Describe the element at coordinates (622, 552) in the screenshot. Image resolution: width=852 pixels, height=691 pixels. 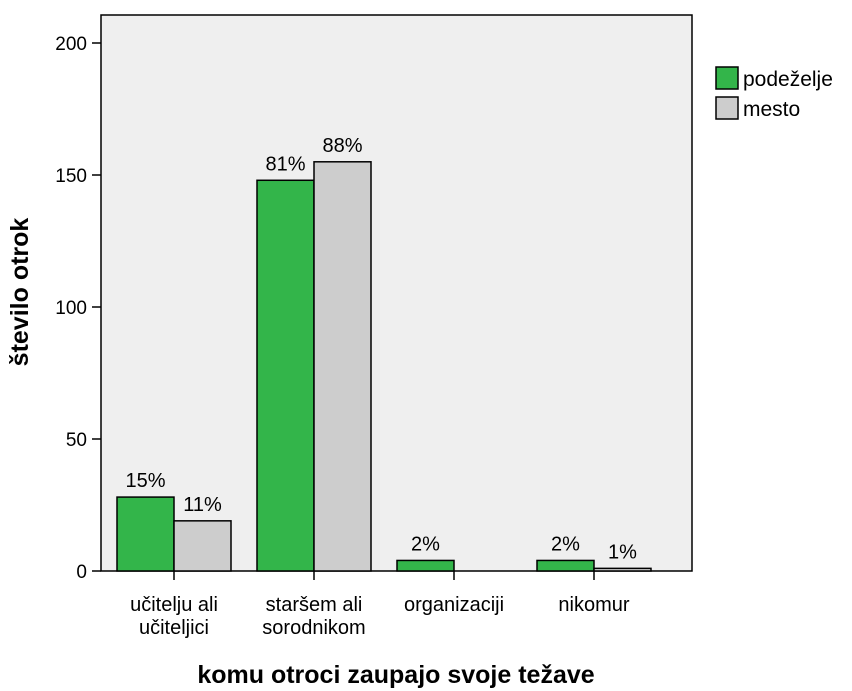
I see `data-label: 1%` at that location.